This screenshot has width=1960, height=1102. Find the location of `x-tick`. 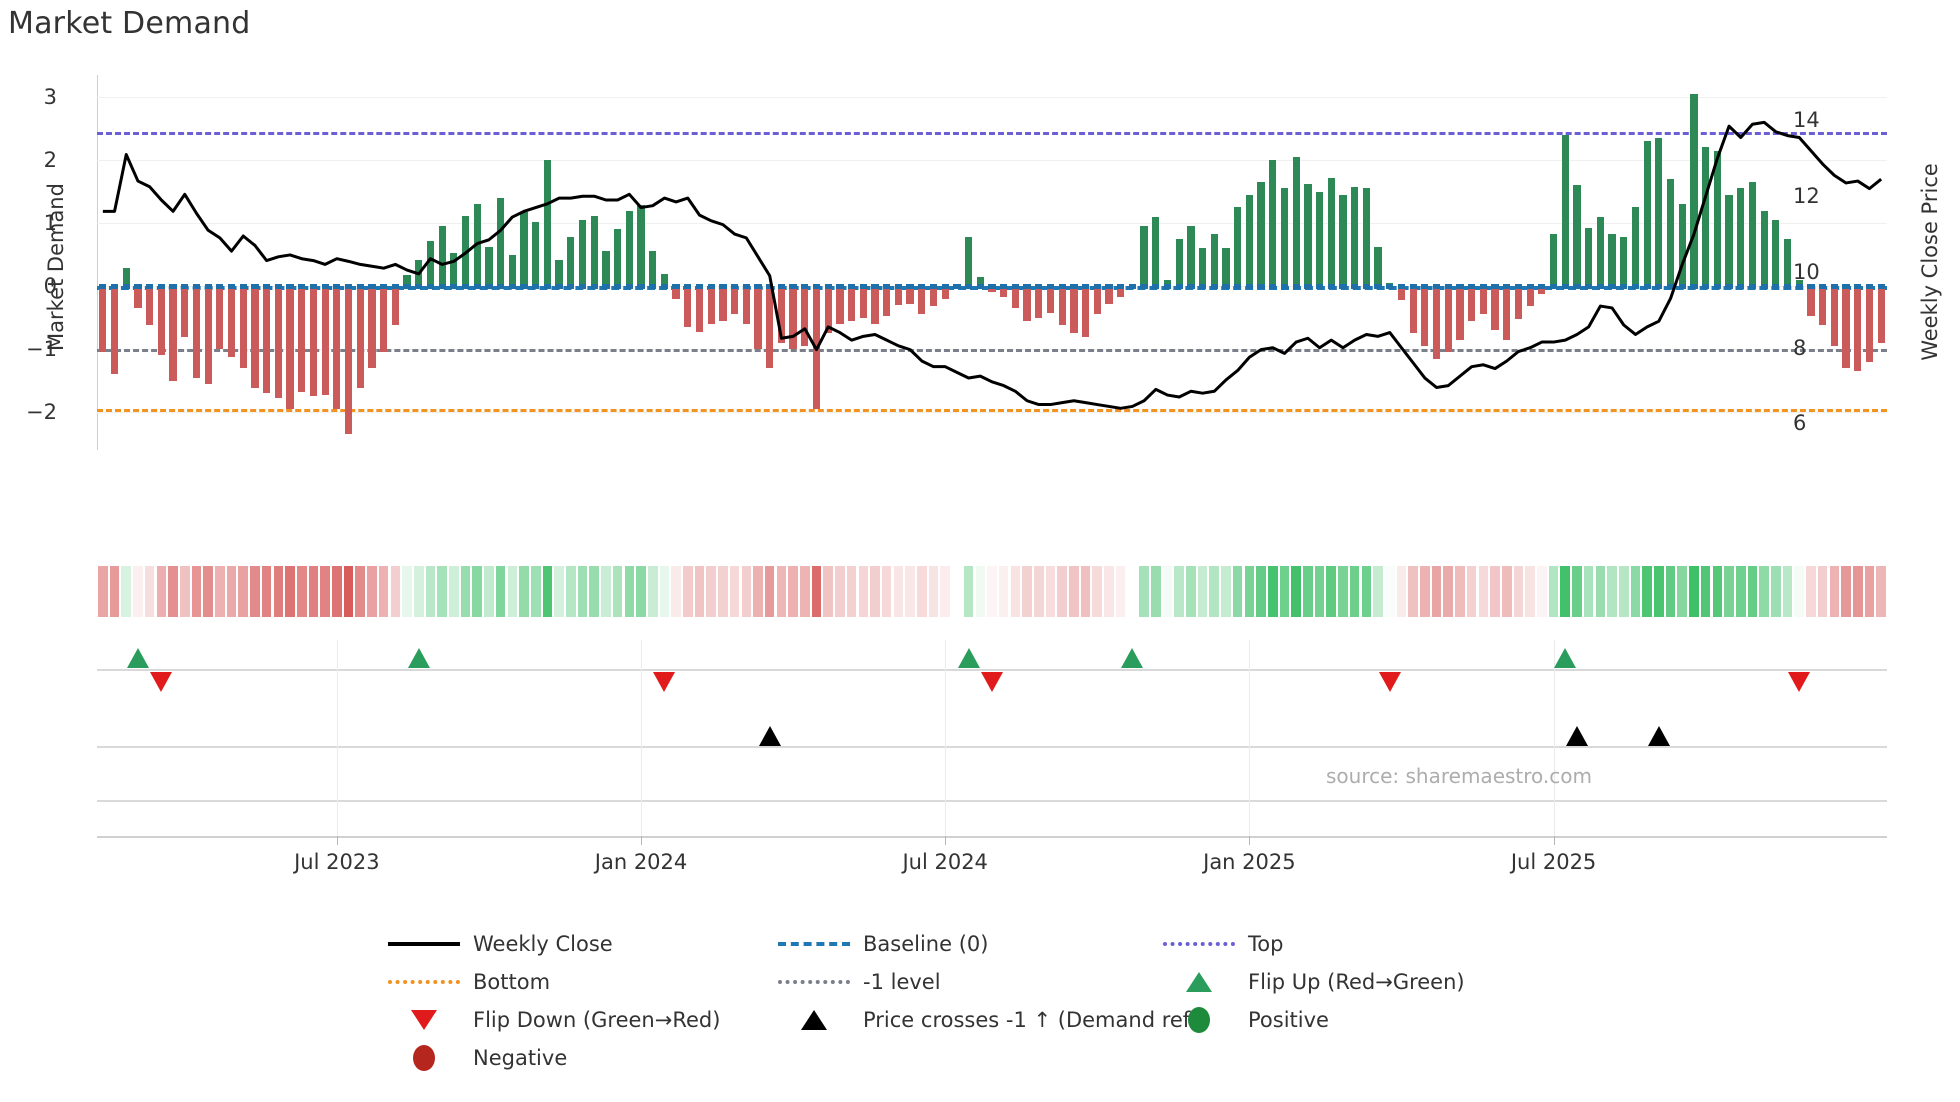

x-tick is located at coordinates (642, 840).